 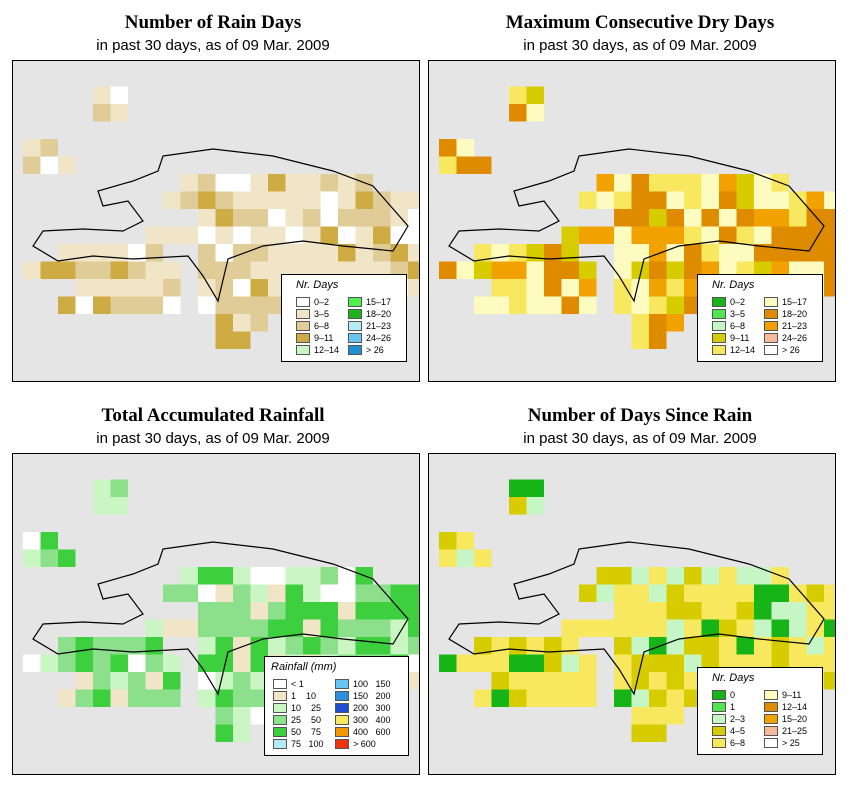 I want to click on legend-label: 15–17, so click(x=795, y=302).